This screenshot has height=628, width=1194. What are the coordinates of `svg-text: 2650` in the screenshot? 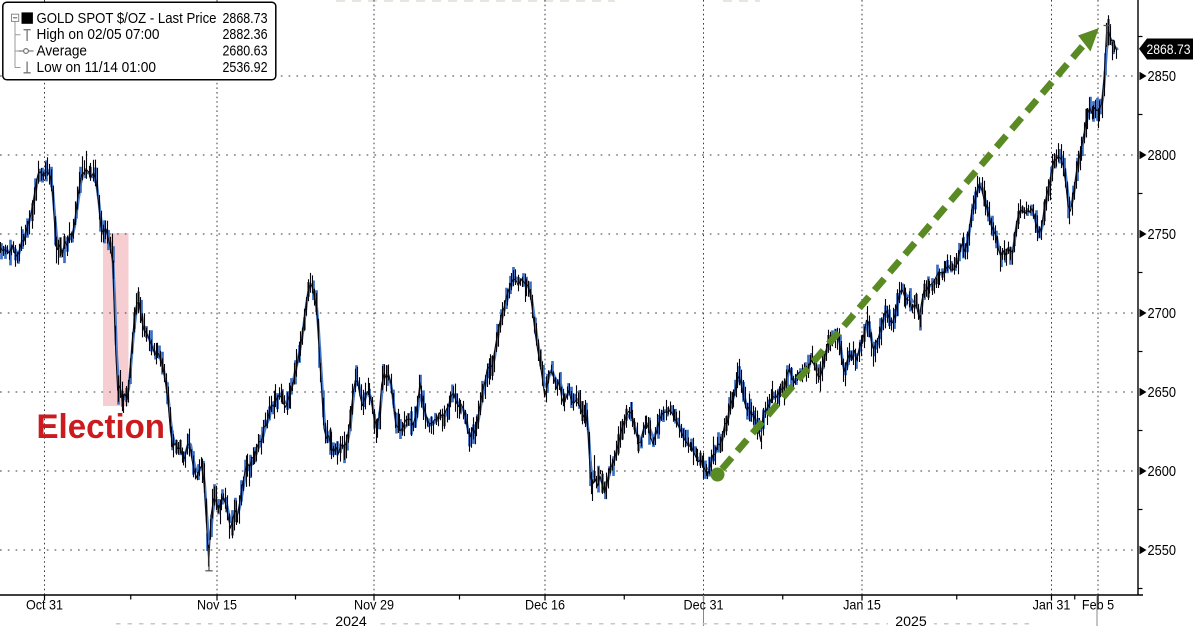 It's located at (1162, 393).